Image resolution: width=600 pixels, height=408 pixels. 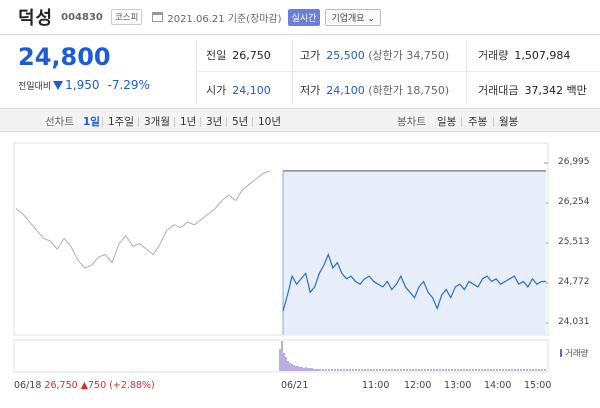 What do you see at coordinates (58, 85) in the screenshot?
I see `down-arrow-icon` at bounding box center [58, 85].